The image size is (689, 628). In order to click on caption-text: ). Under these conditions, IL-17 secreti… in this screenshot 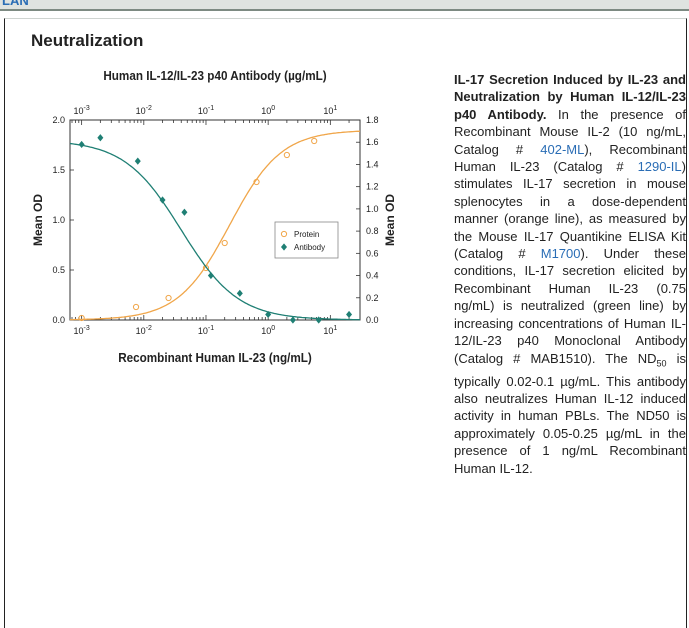, I will do `click(570, 306)`.